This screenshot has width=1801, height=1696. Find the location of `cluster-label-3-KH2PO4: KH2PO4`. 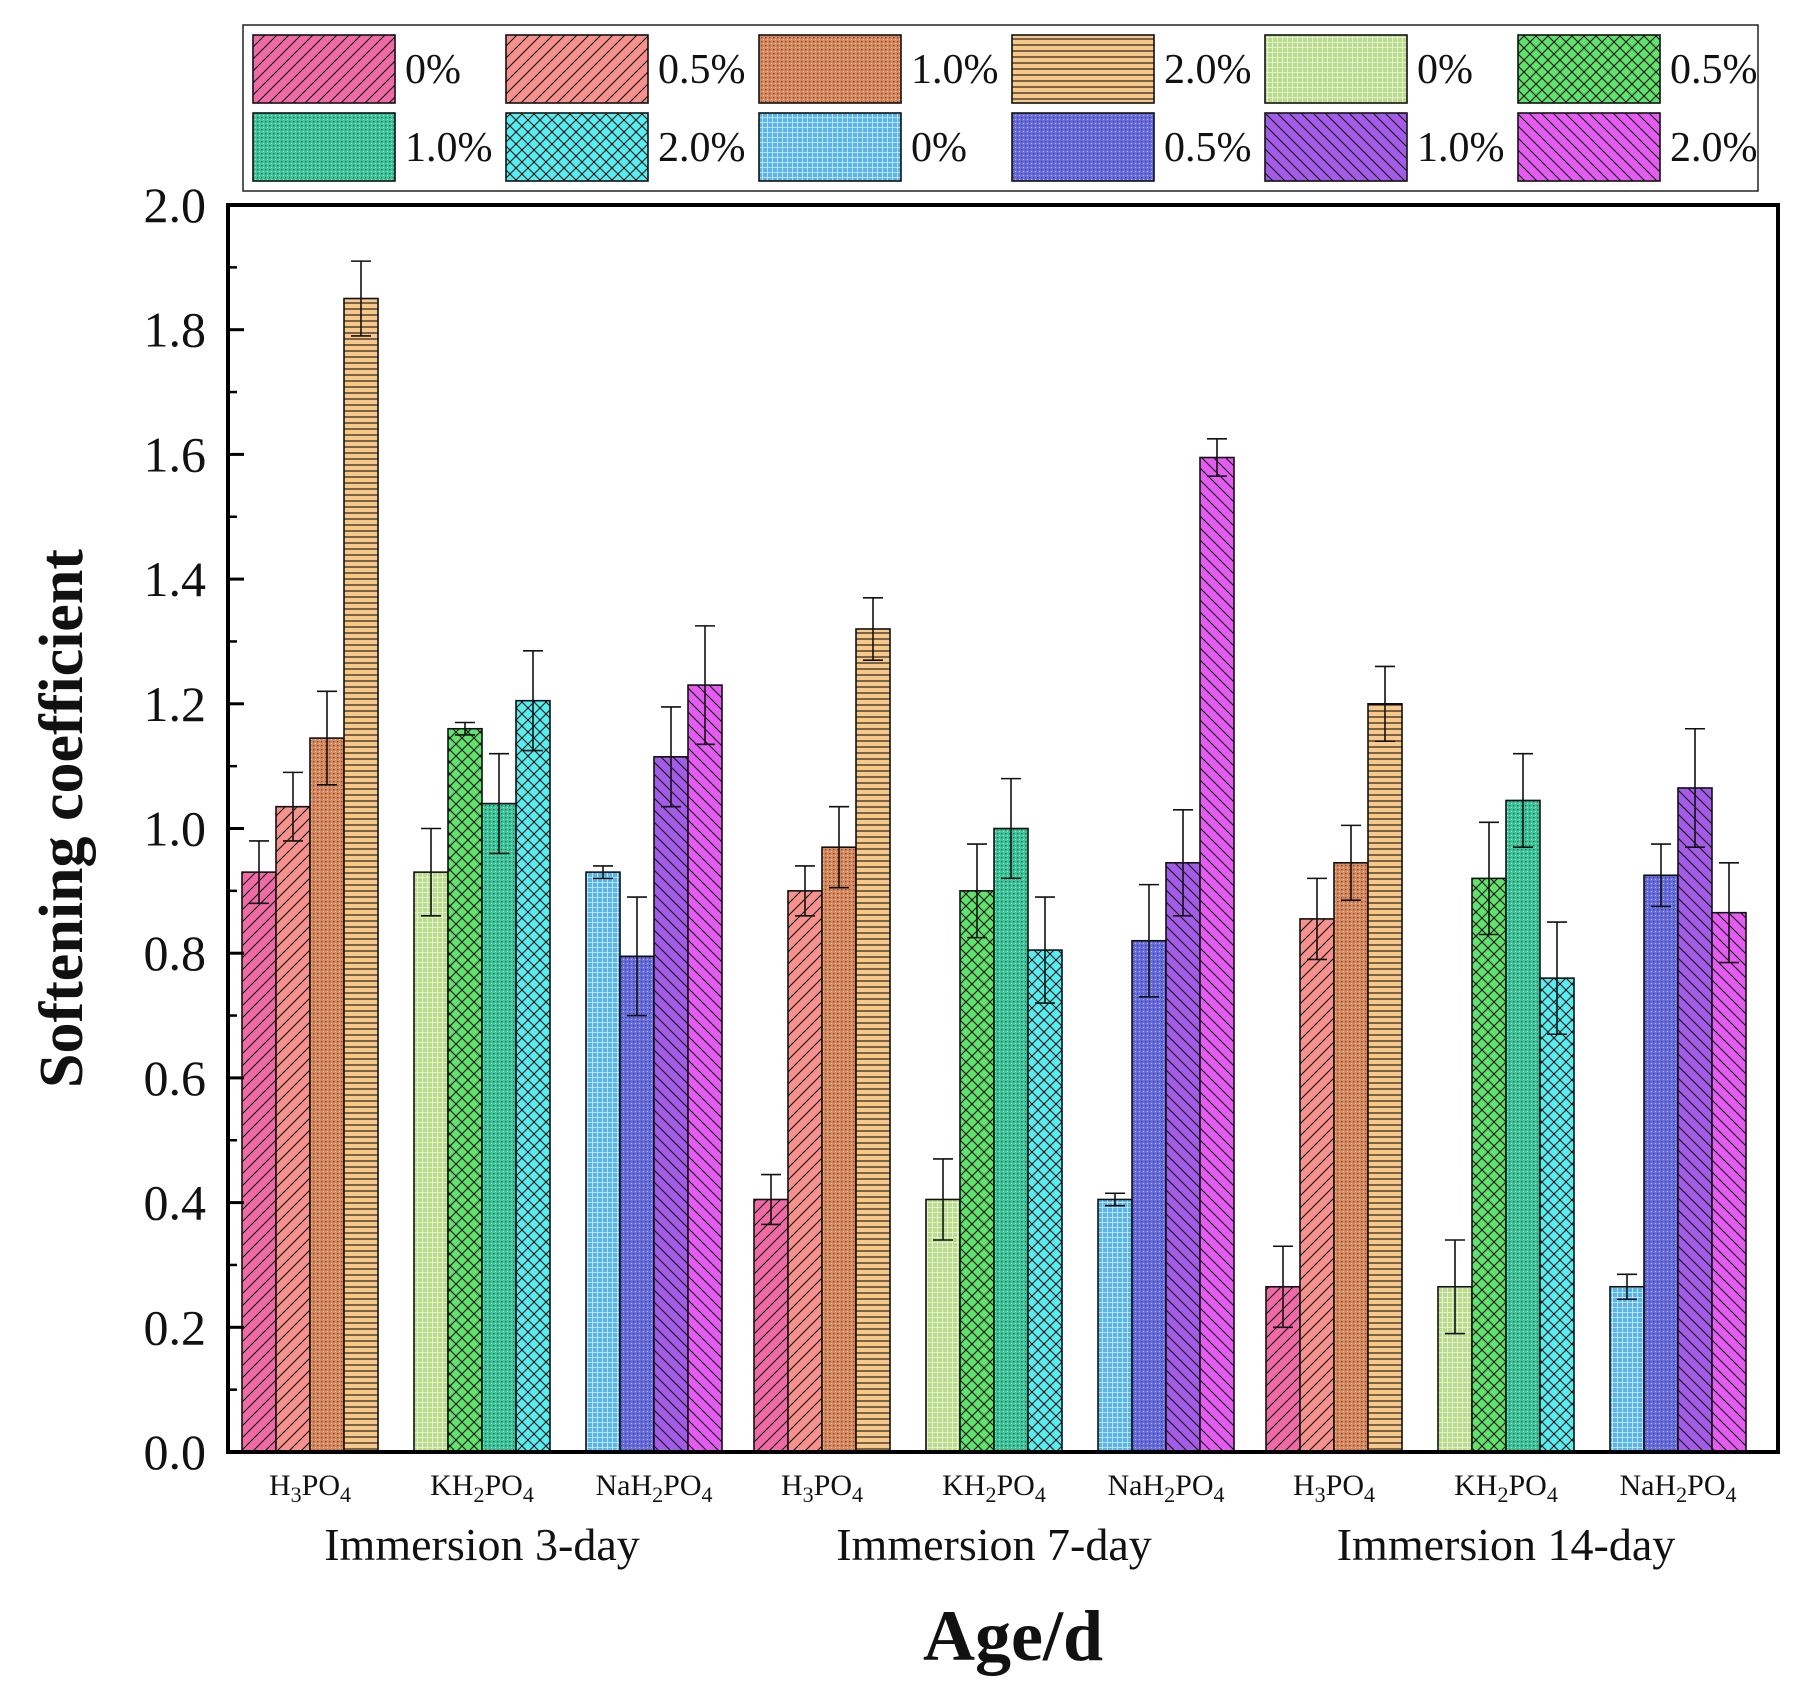

cluster-label-3-KH2PO4: KH2PO4 is located at coordinates (1506, 1488).